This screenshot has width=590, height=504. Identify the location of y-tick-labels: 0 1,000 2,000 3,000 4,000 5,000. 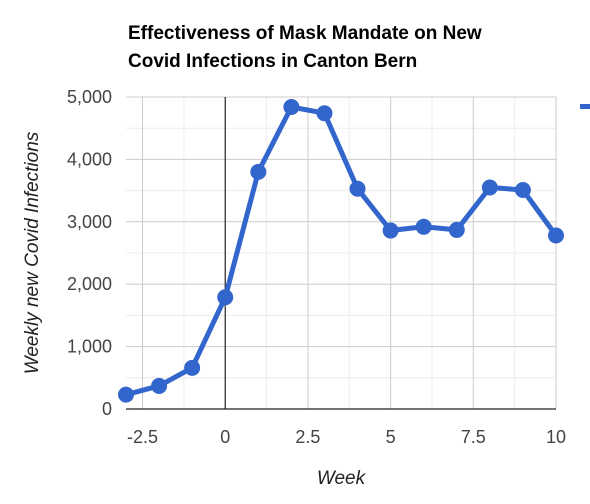
(89, 253).